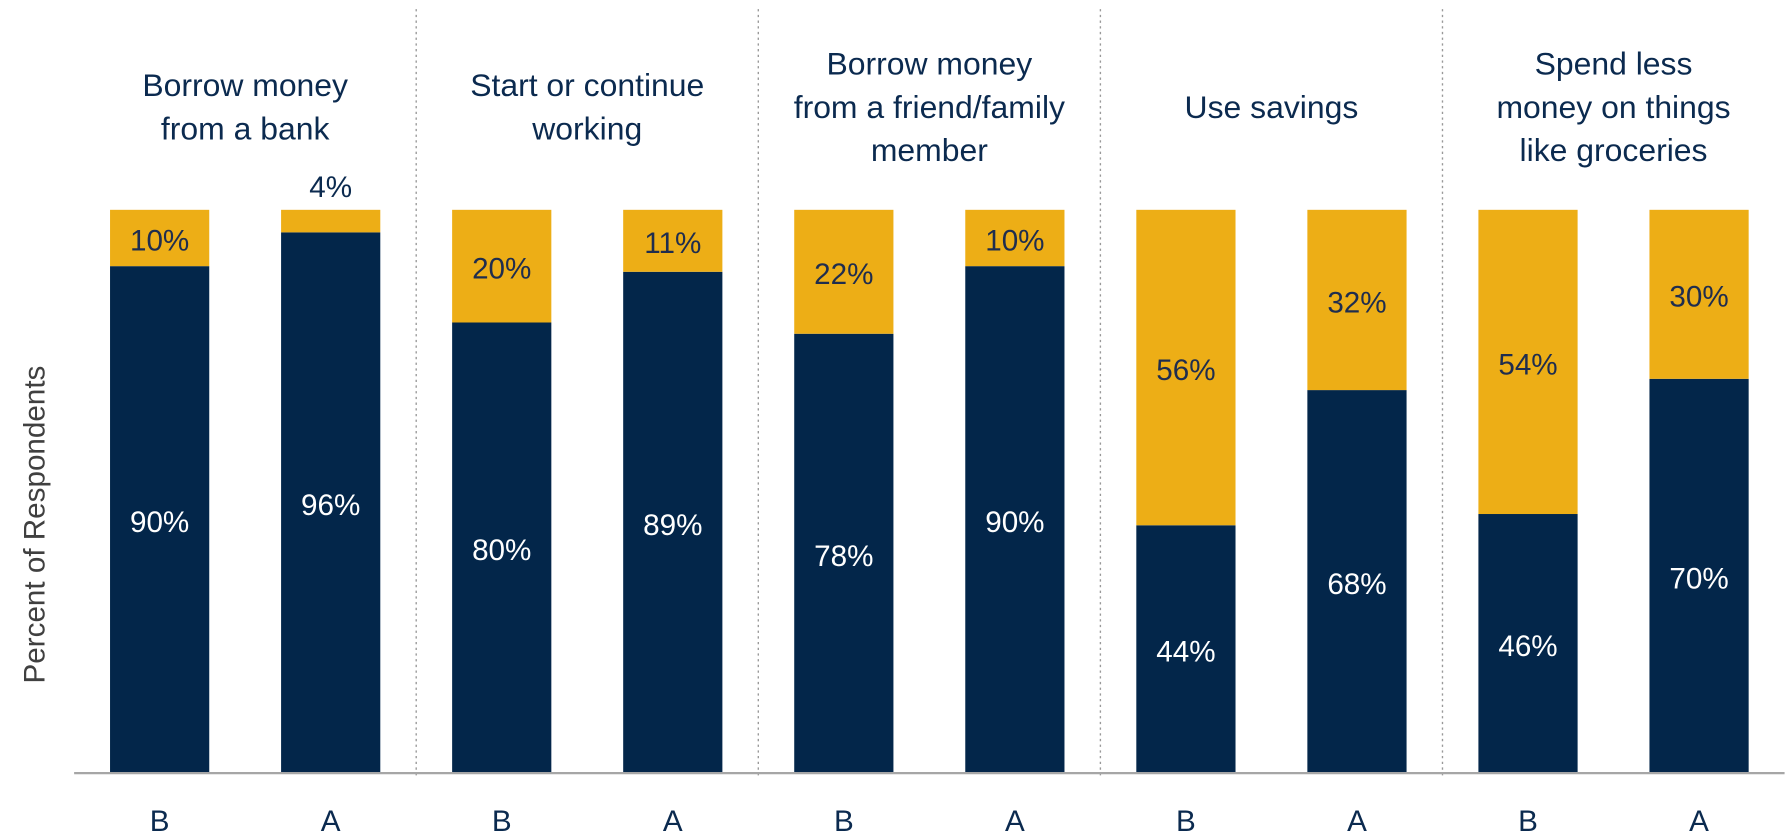 The width and height of the screenshot is (1788, 837). Describe the element at coordinates (1613, 107) in the screenshot. I see `group-label: money on things` at that location.